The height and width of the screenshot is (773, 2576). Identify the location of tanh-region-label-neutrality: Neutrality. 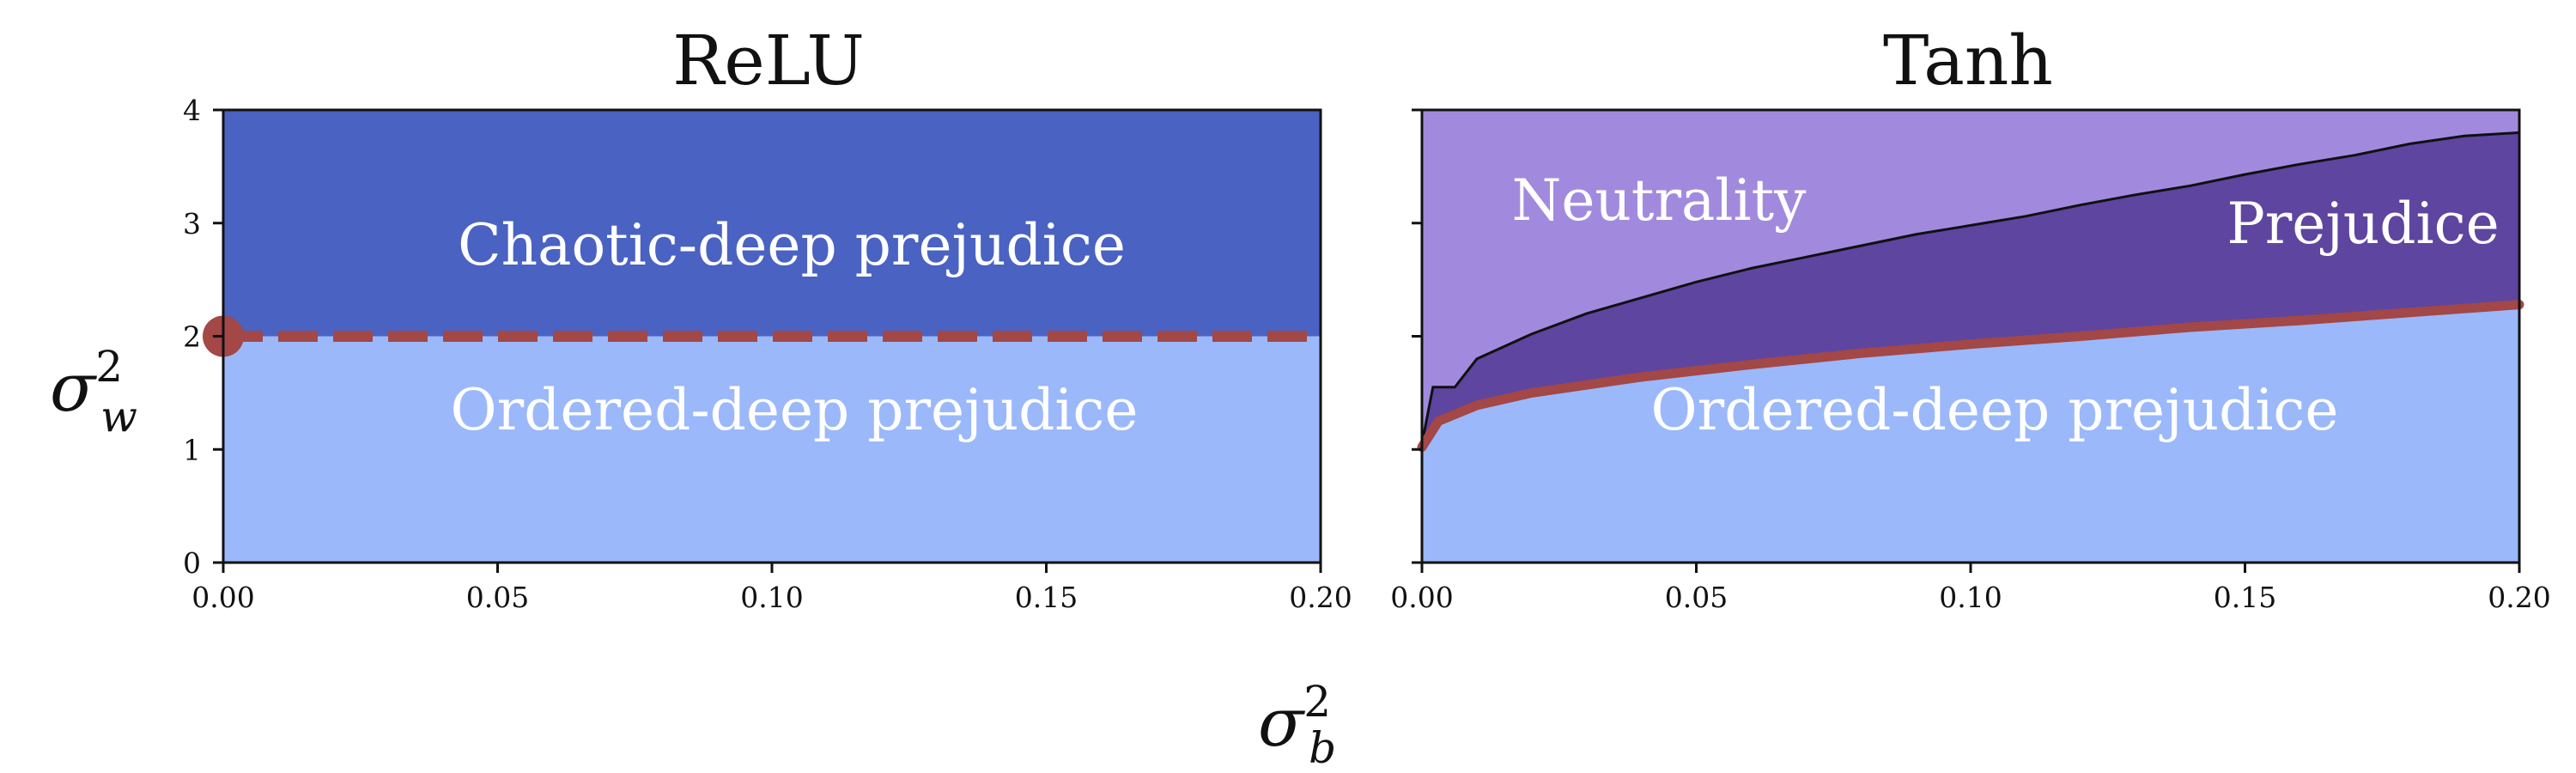
(1660, 200).